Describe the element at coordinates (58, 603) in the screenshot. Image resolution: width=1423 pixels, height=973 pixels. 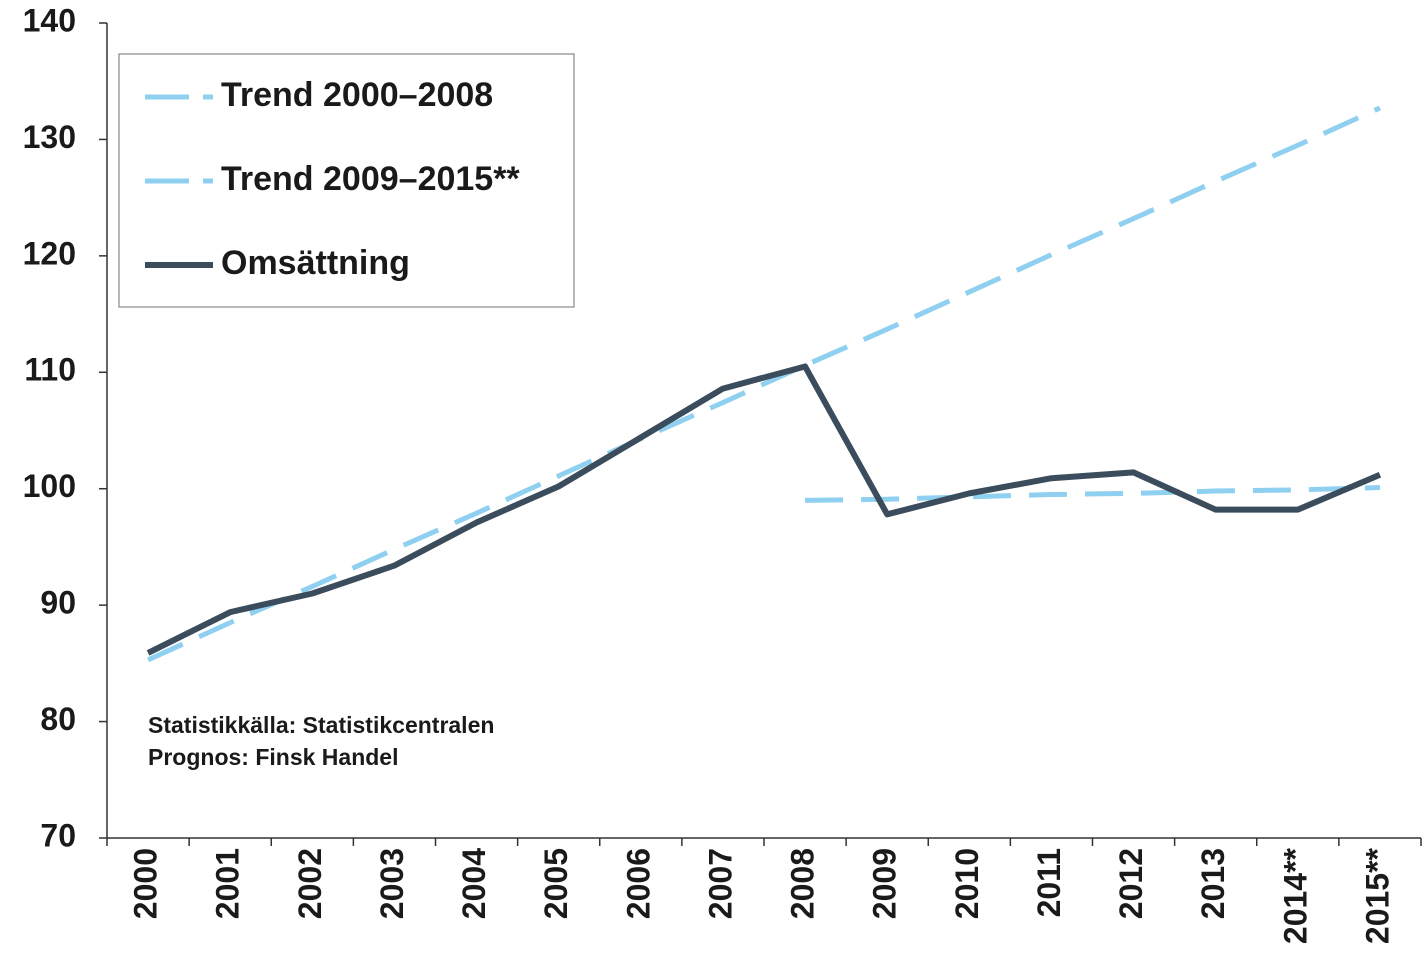
I see `y-tick-label: 90` at that location.